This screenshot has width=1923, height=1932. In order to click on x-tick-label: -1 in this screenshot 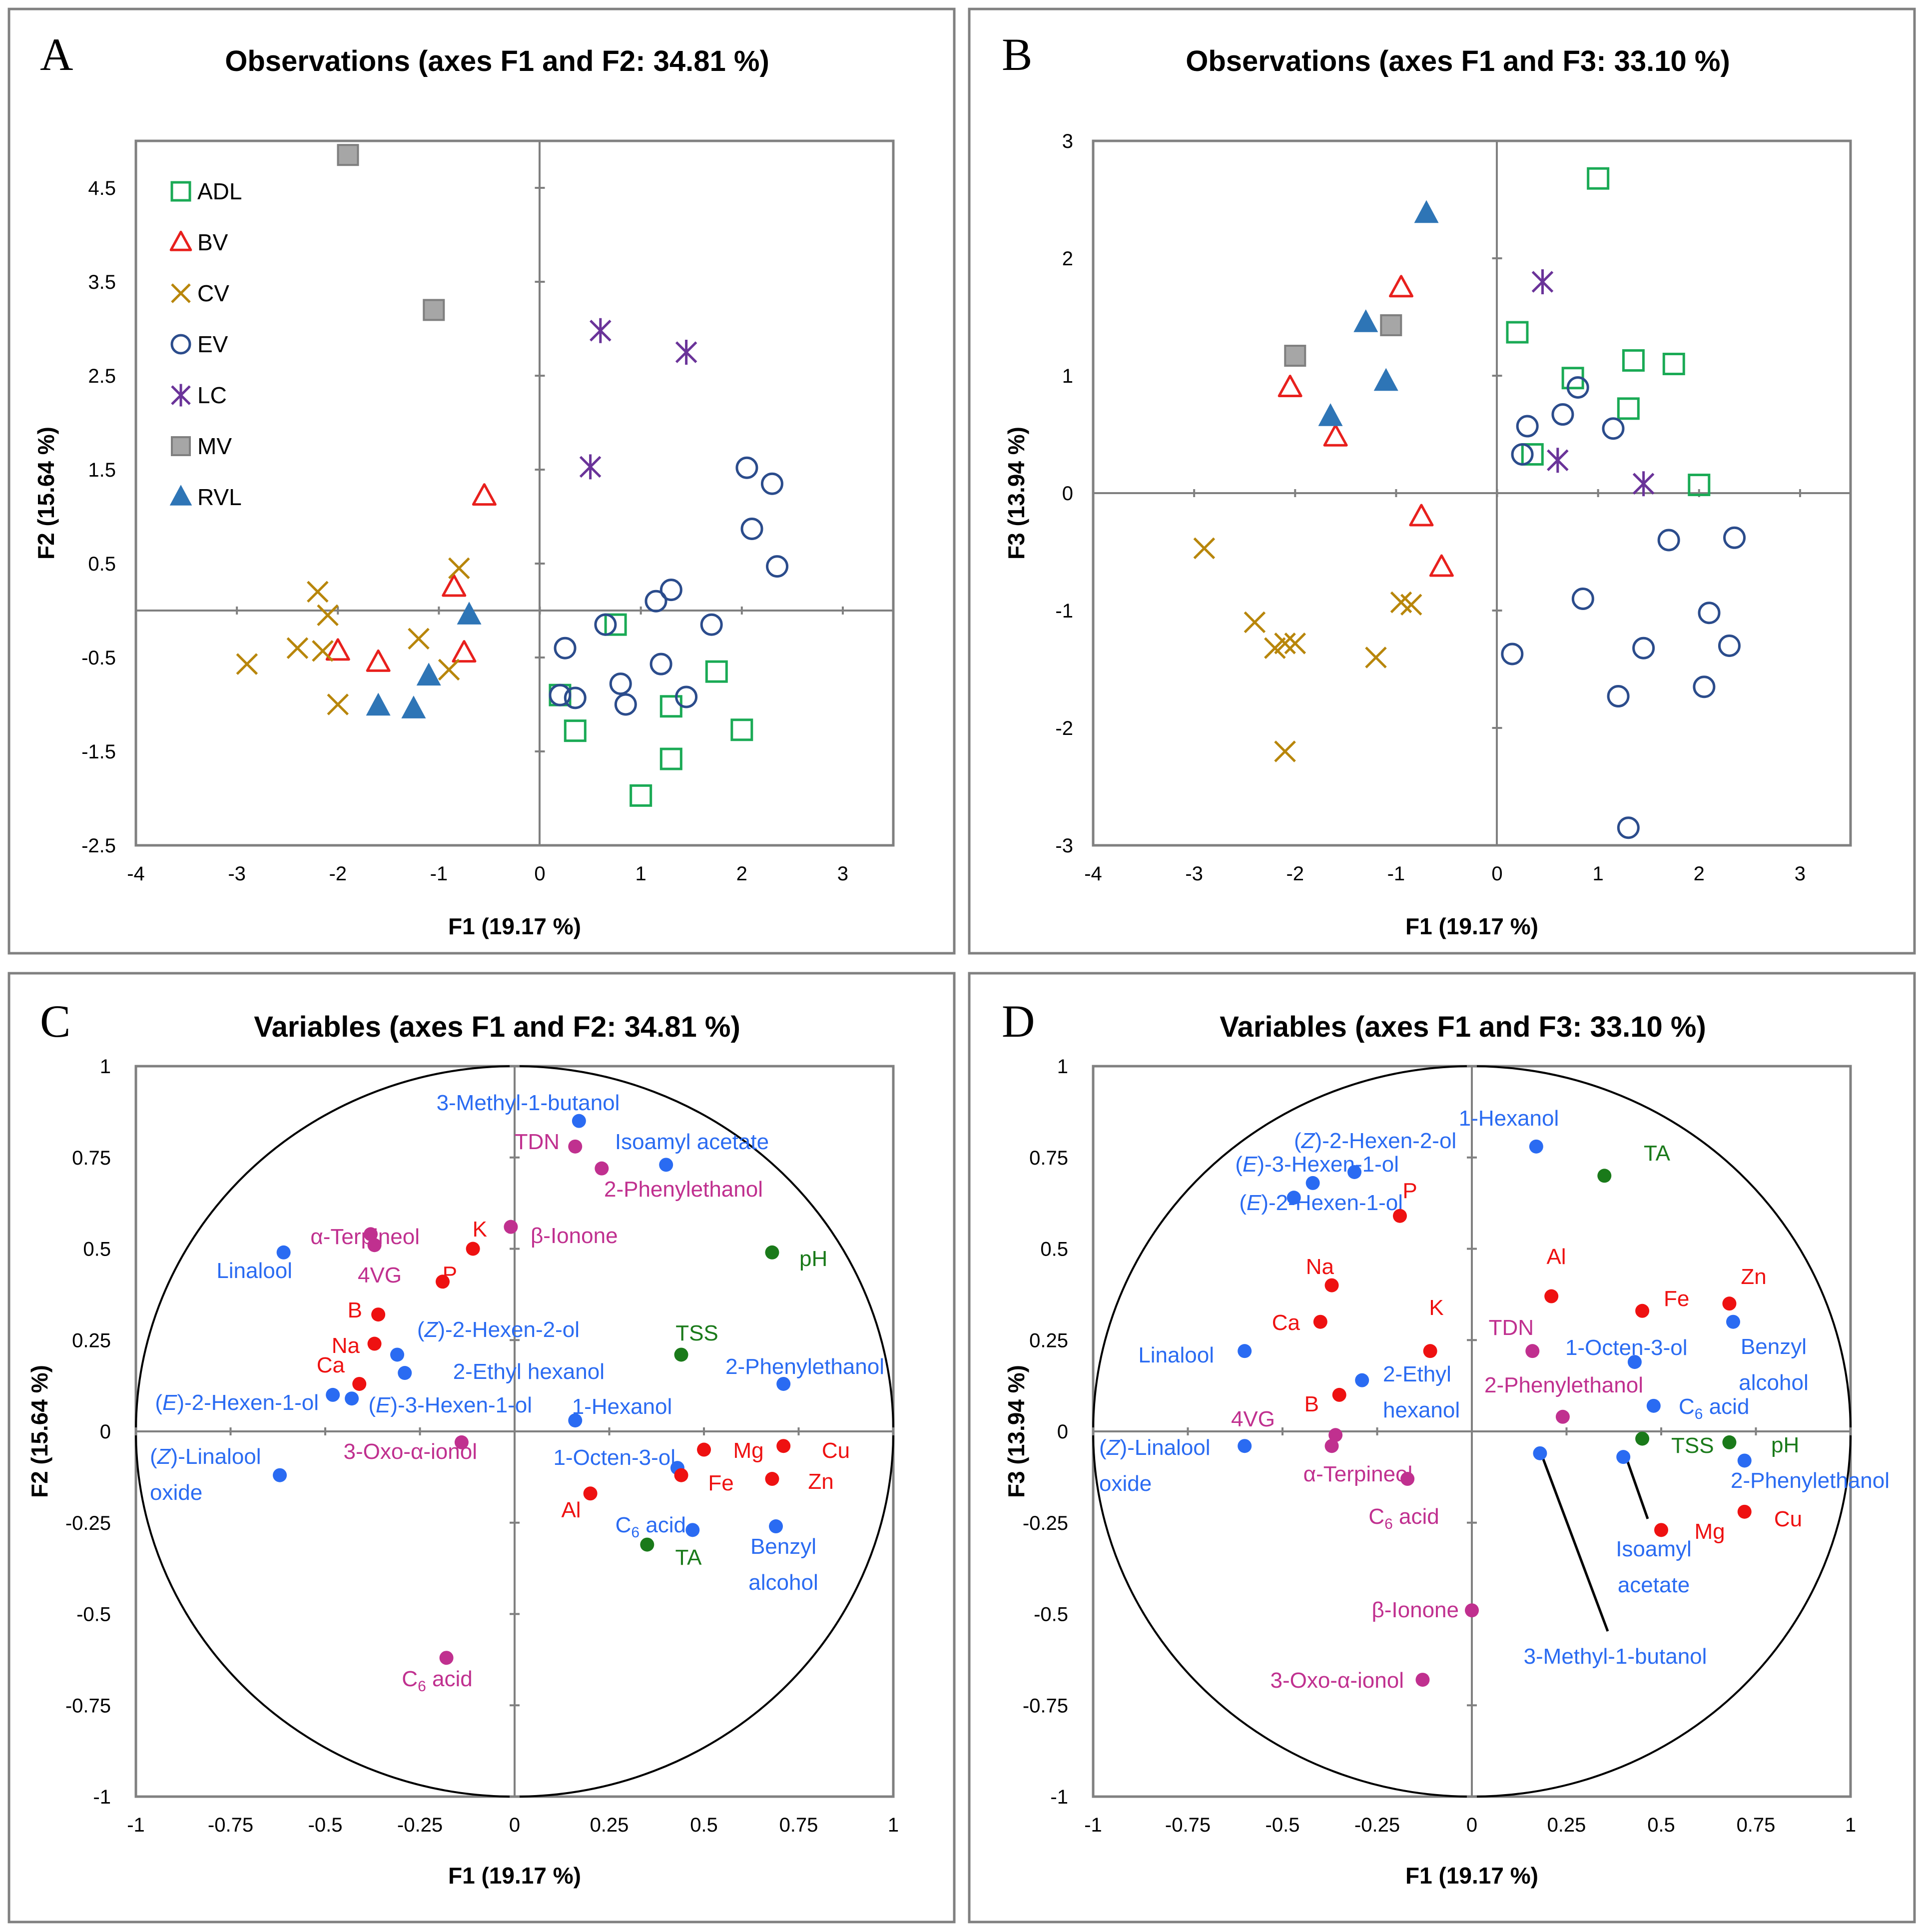, I will do `click(1396, 874)`.